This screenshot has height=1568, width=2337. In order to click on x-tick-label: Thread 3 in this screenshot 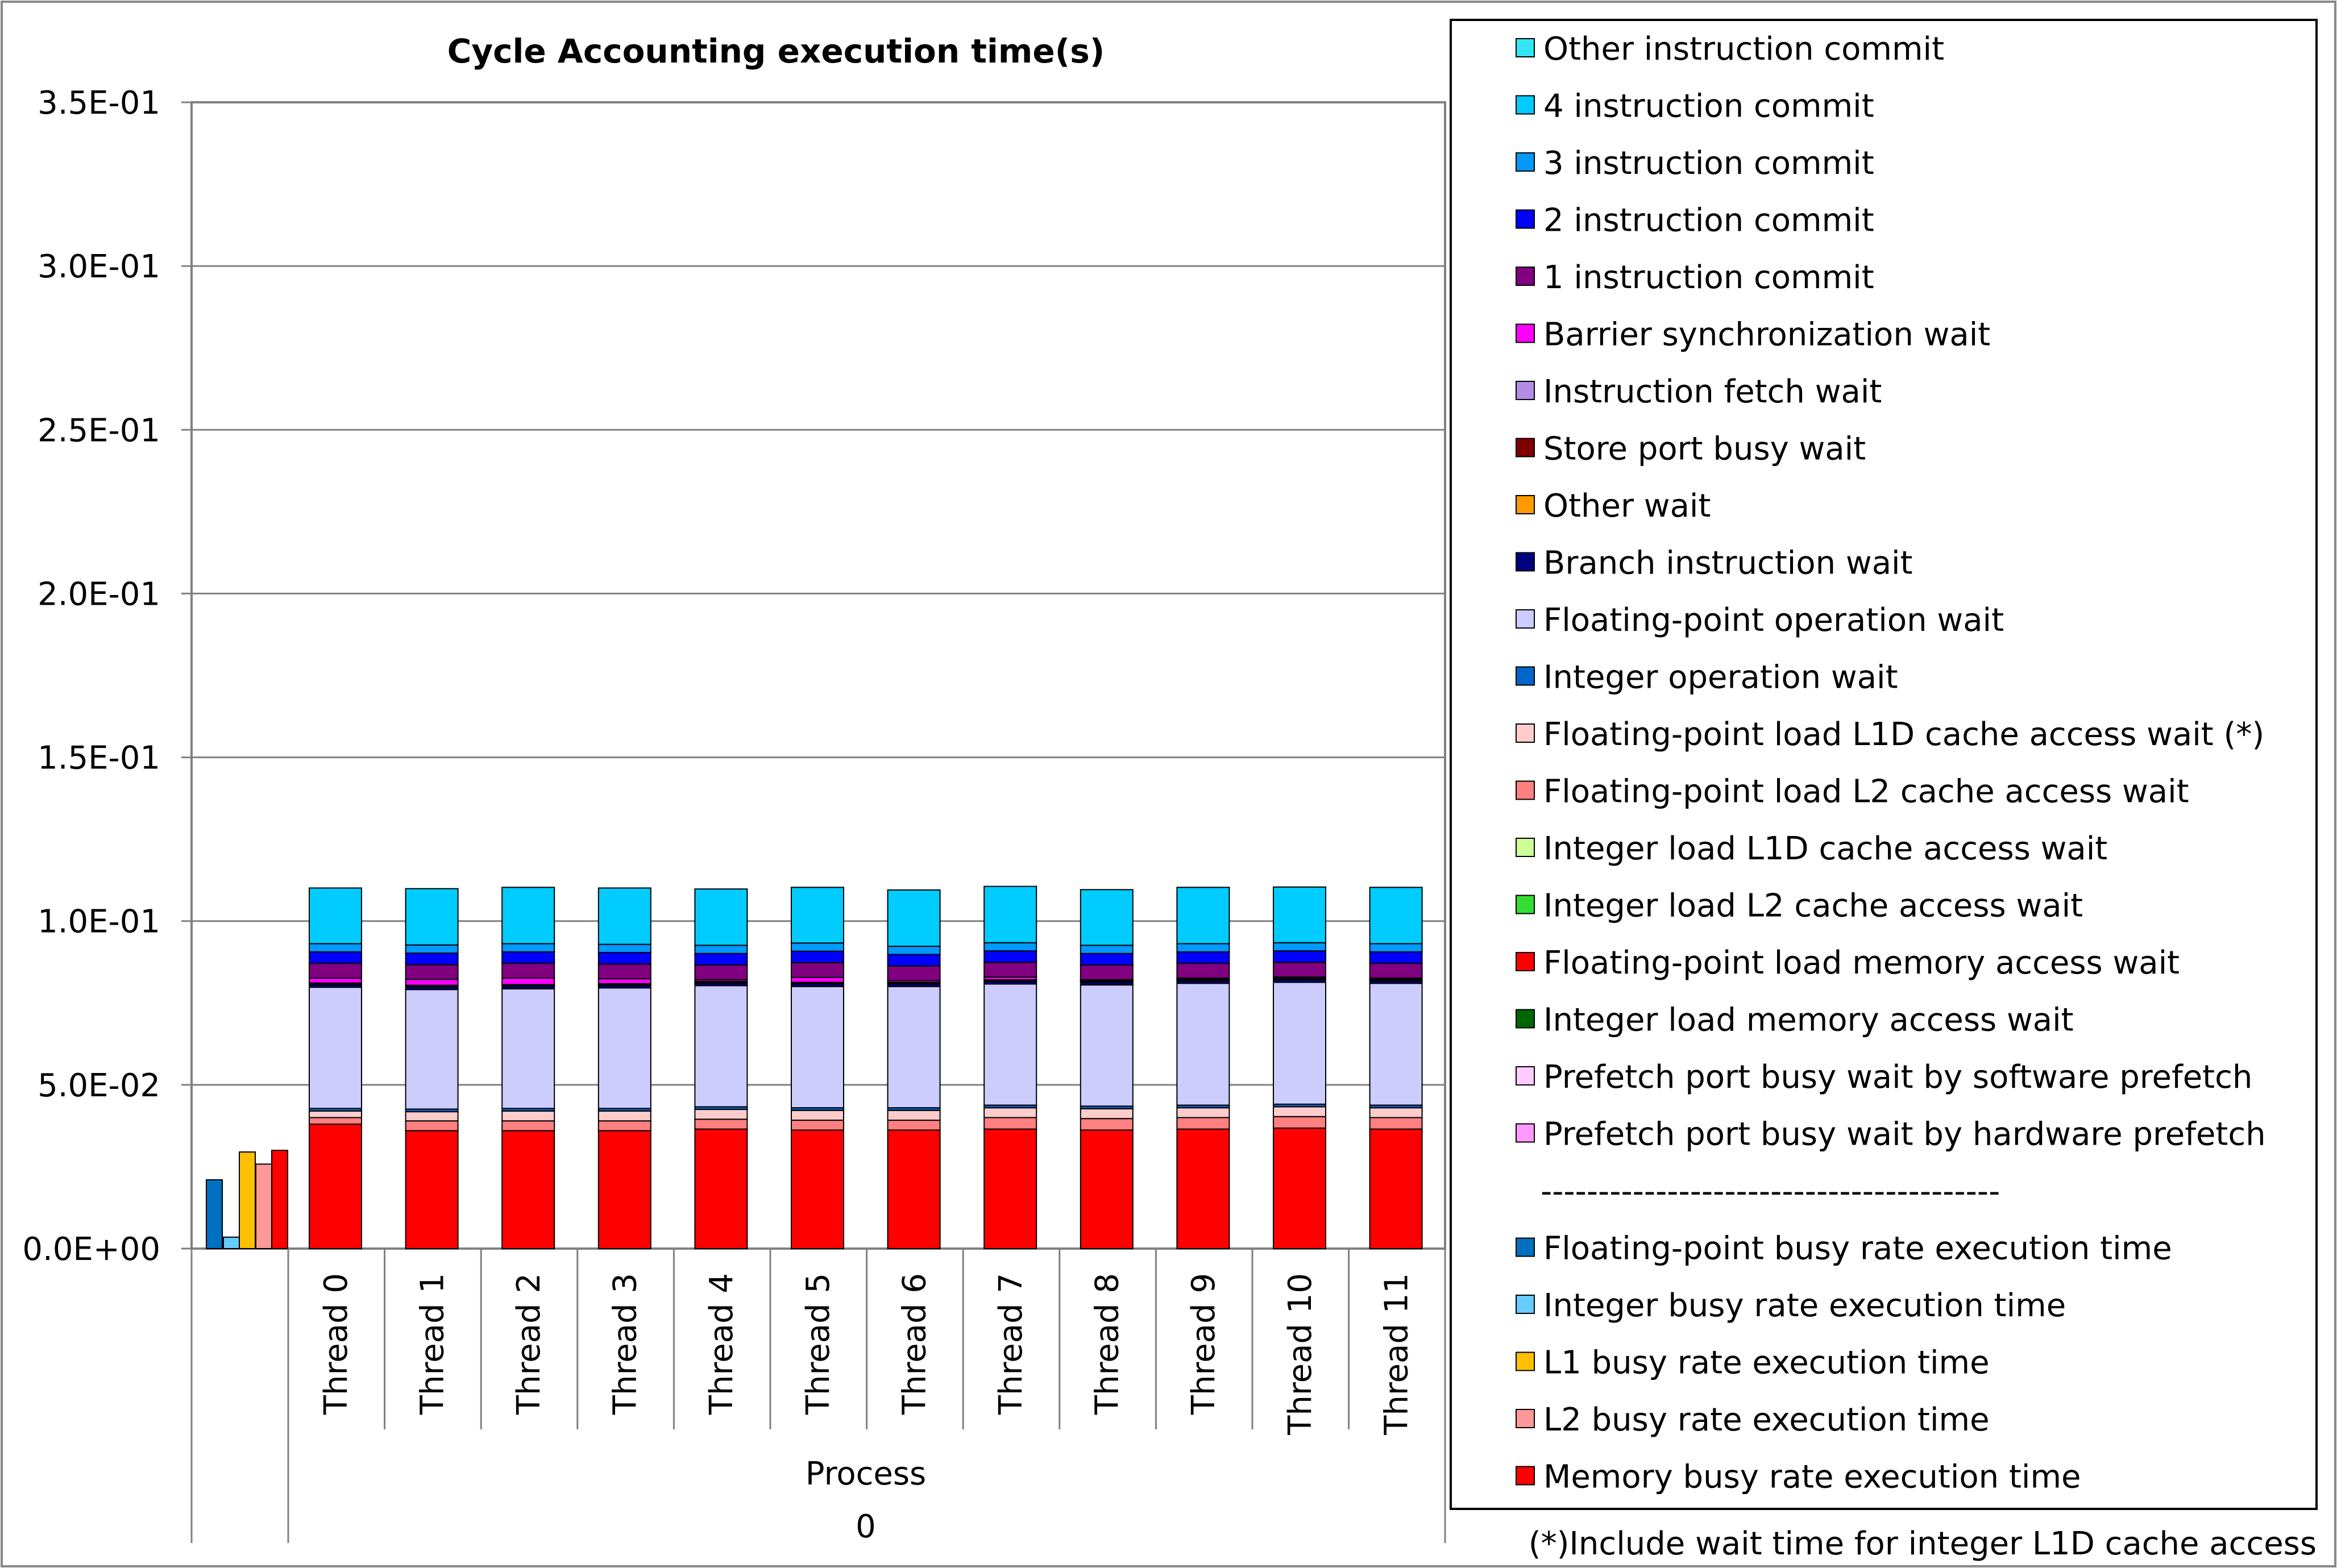, I will do `click(625, 1344)`.